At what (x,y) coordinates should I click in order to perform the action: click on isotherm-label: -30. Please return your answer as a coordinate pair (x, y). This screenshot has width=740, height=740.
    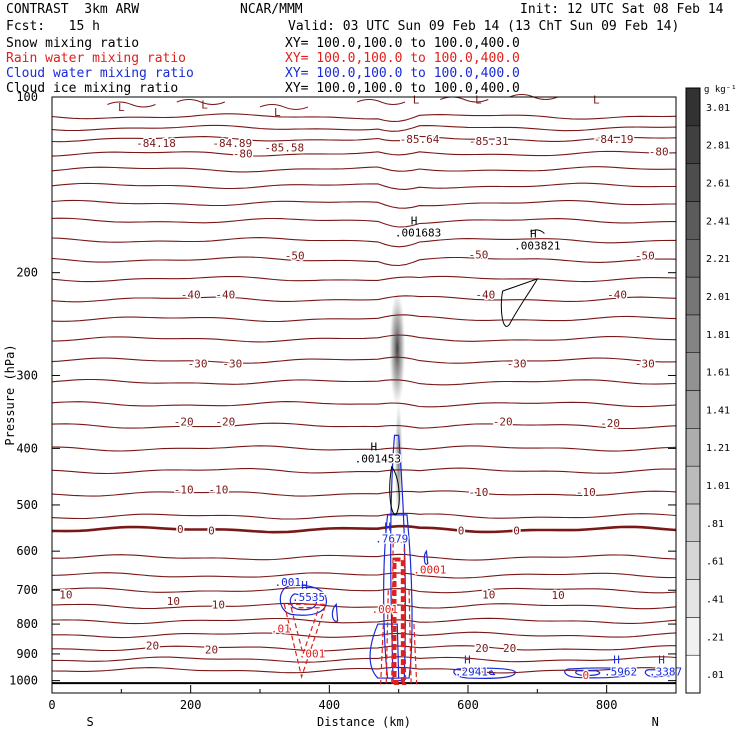
    Looking at the image, I should click on (645, 363).